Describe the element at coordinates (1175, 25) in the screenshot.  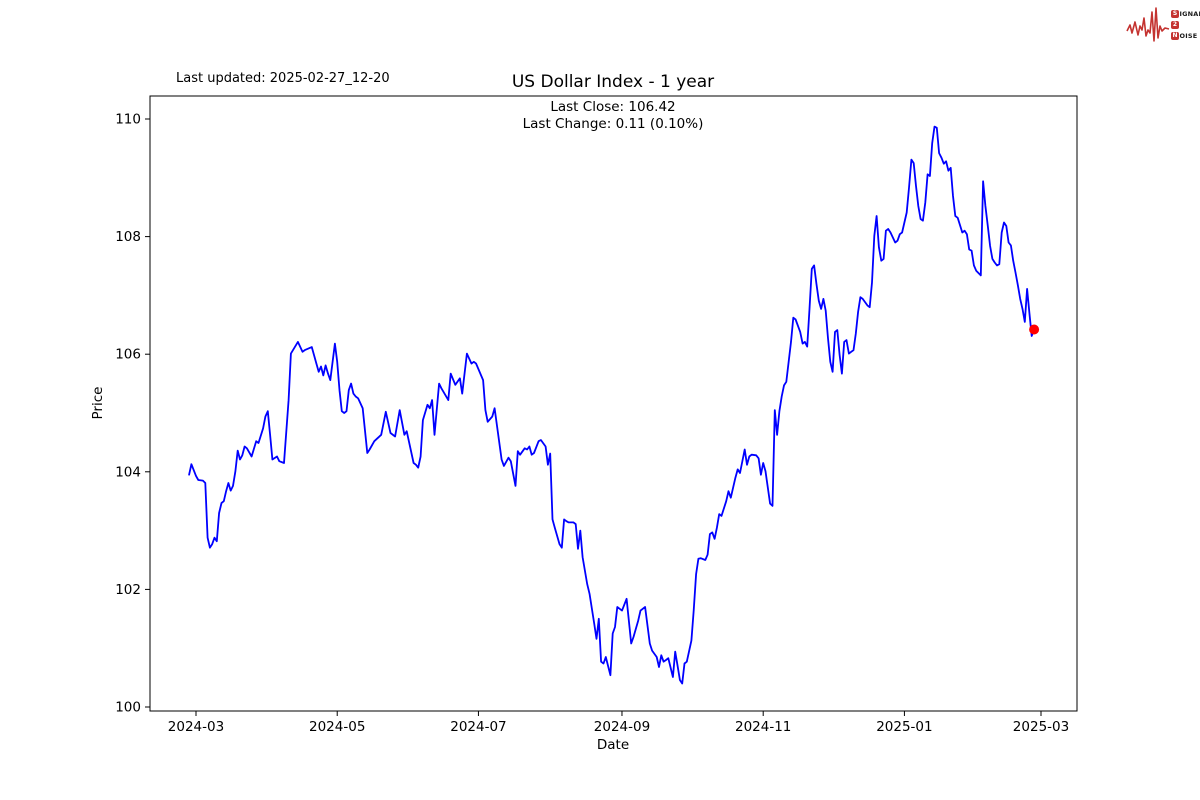
I see `logo-letter-2: 2` at that location.